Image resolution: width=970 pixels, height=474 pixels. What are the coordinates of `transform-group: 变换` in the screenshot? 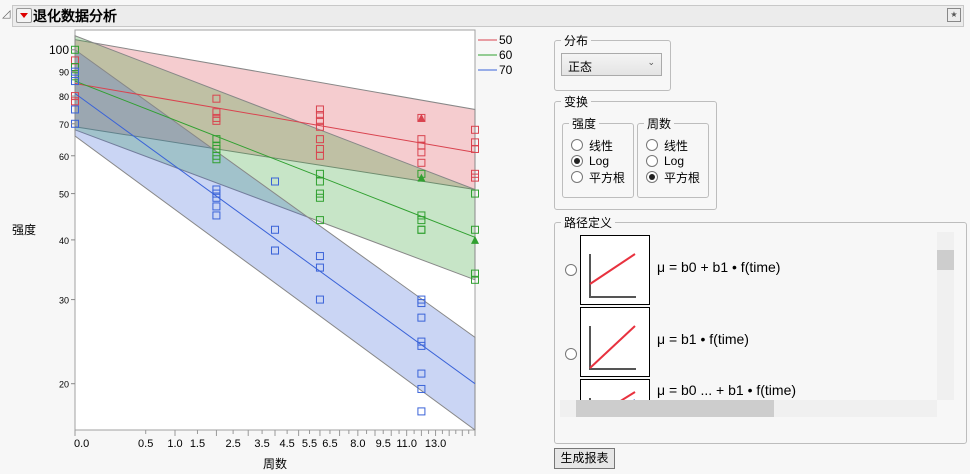 It's located at (635, 151).